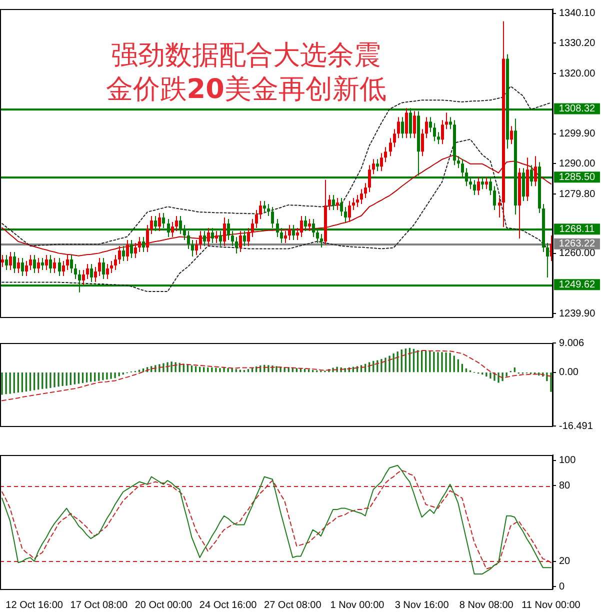 The height and width of the screenshot is (612, 601). What do you see at coordinates (577, 284) in the screenshot?
I see `ref-line-label: 1249.62` at bounding box center [577, 284].